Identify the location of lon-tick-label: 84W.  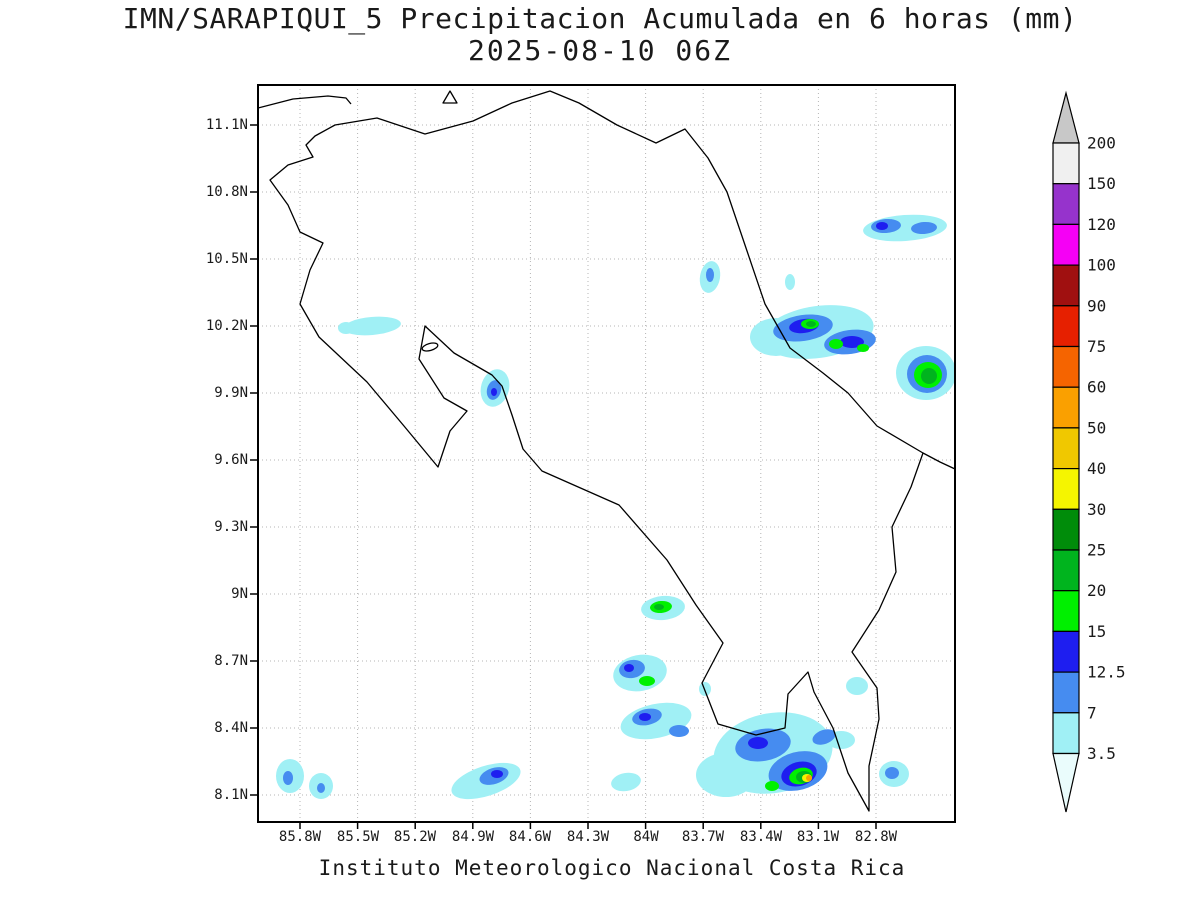
(646, 837).